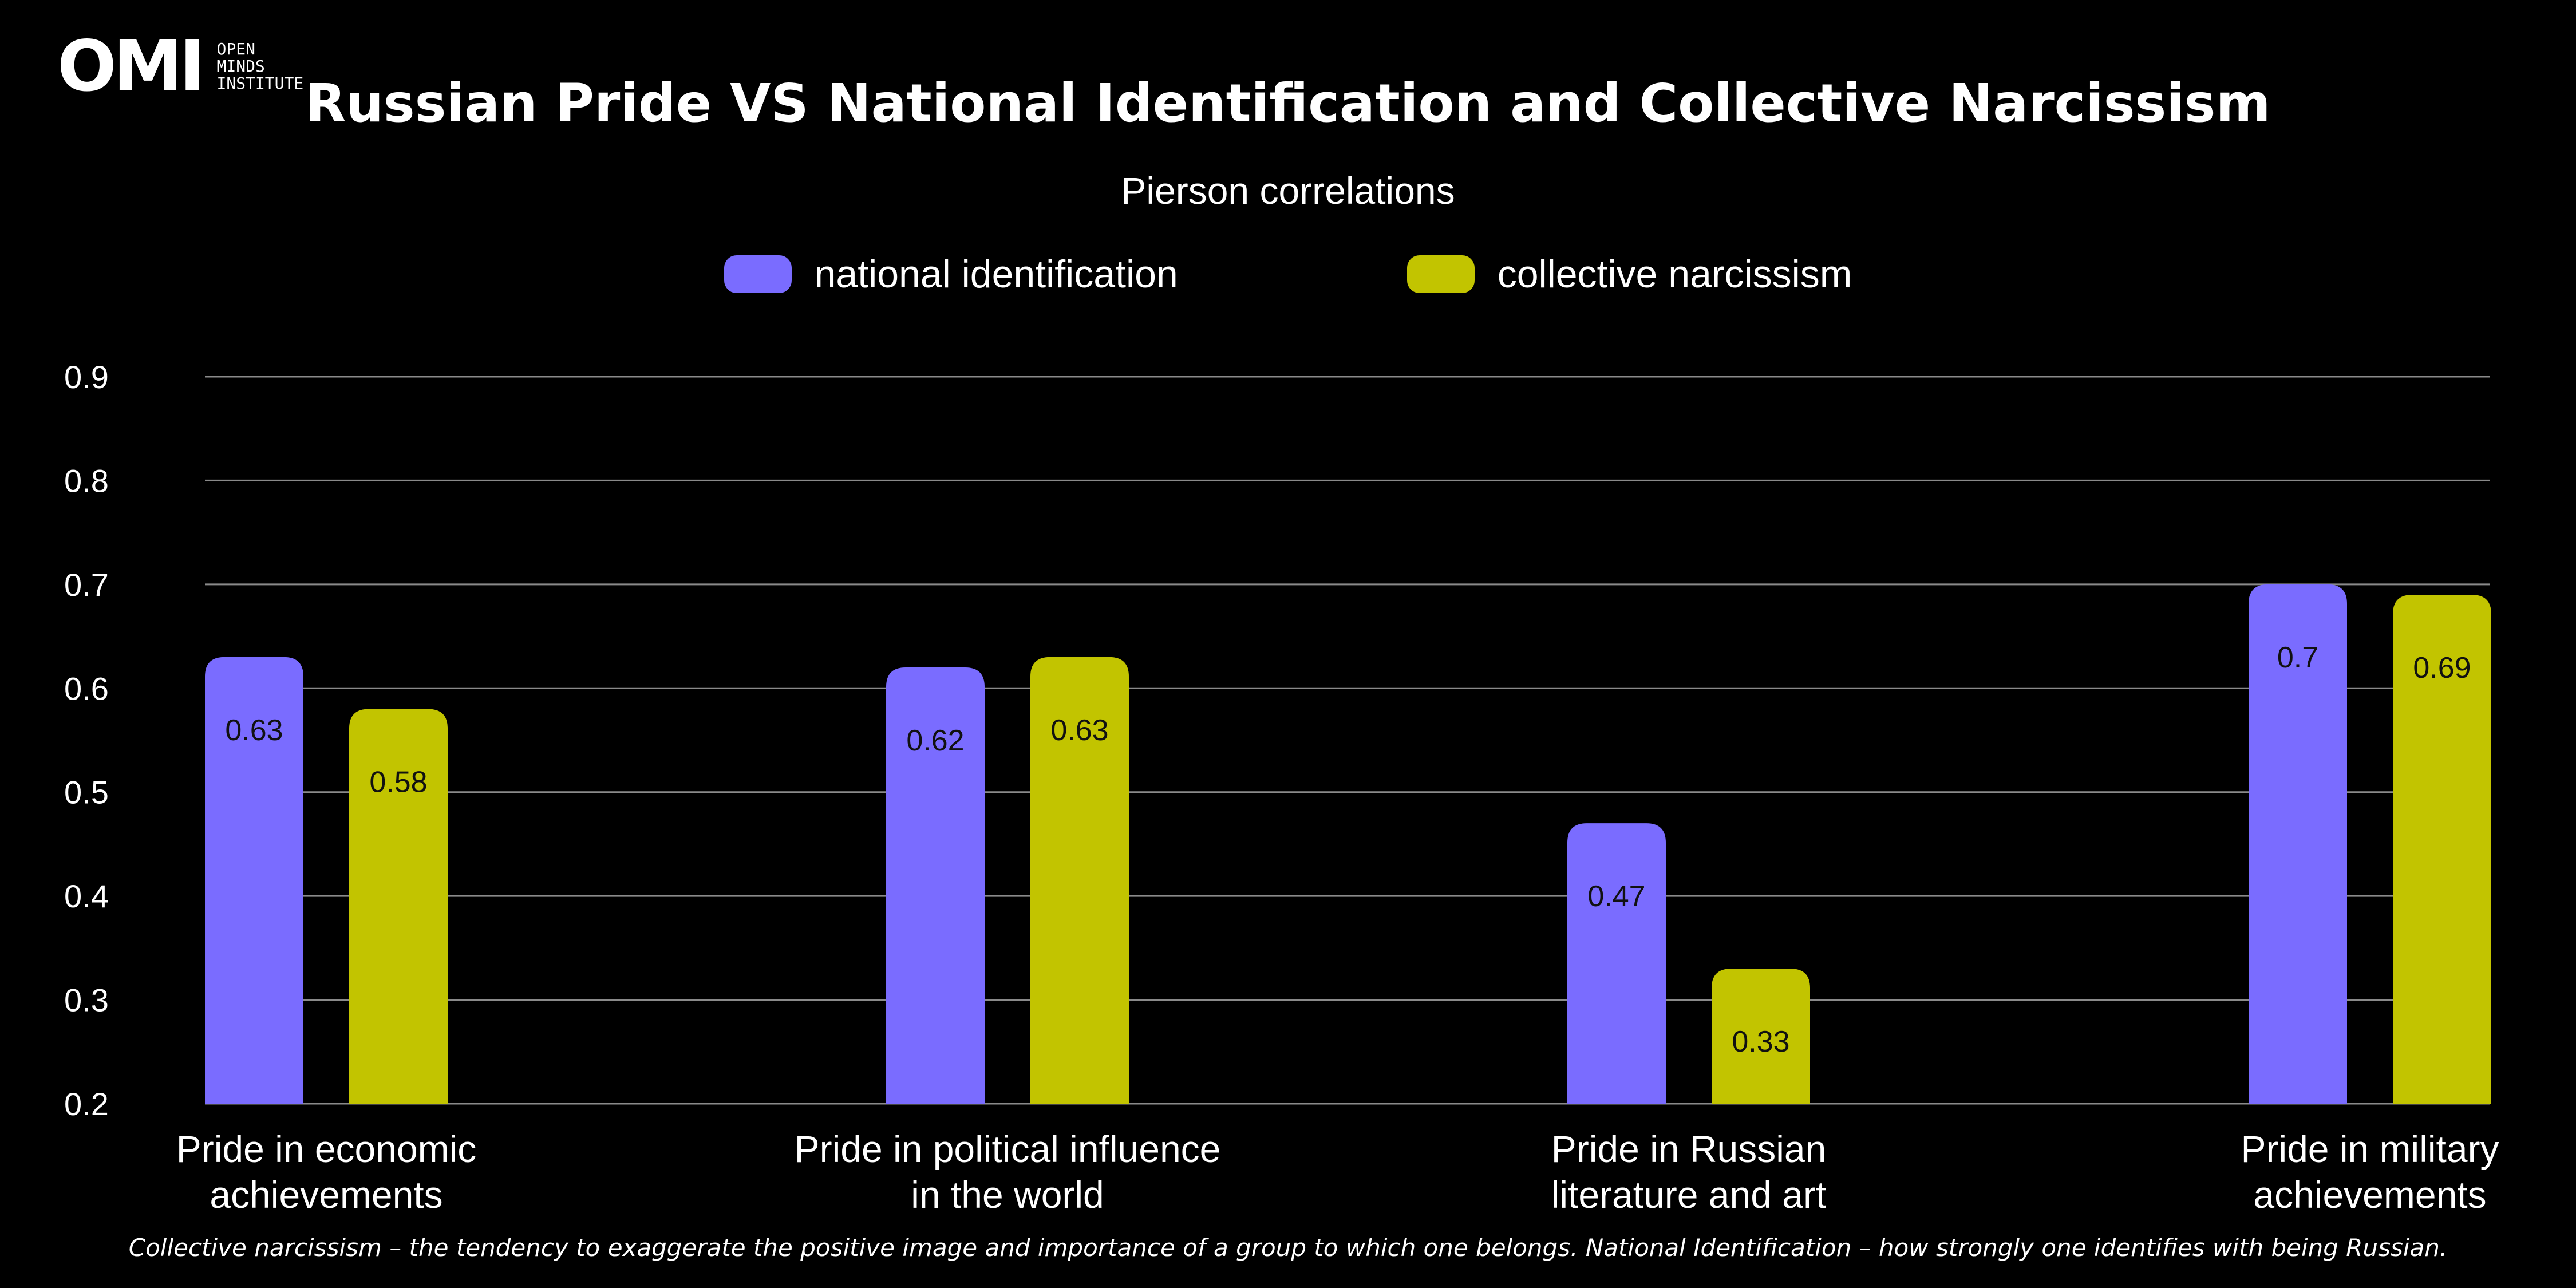  Describe the element at coordinates (935, 740) in the screenshot. I see `data-label-national-identification: 0.62` at that location.